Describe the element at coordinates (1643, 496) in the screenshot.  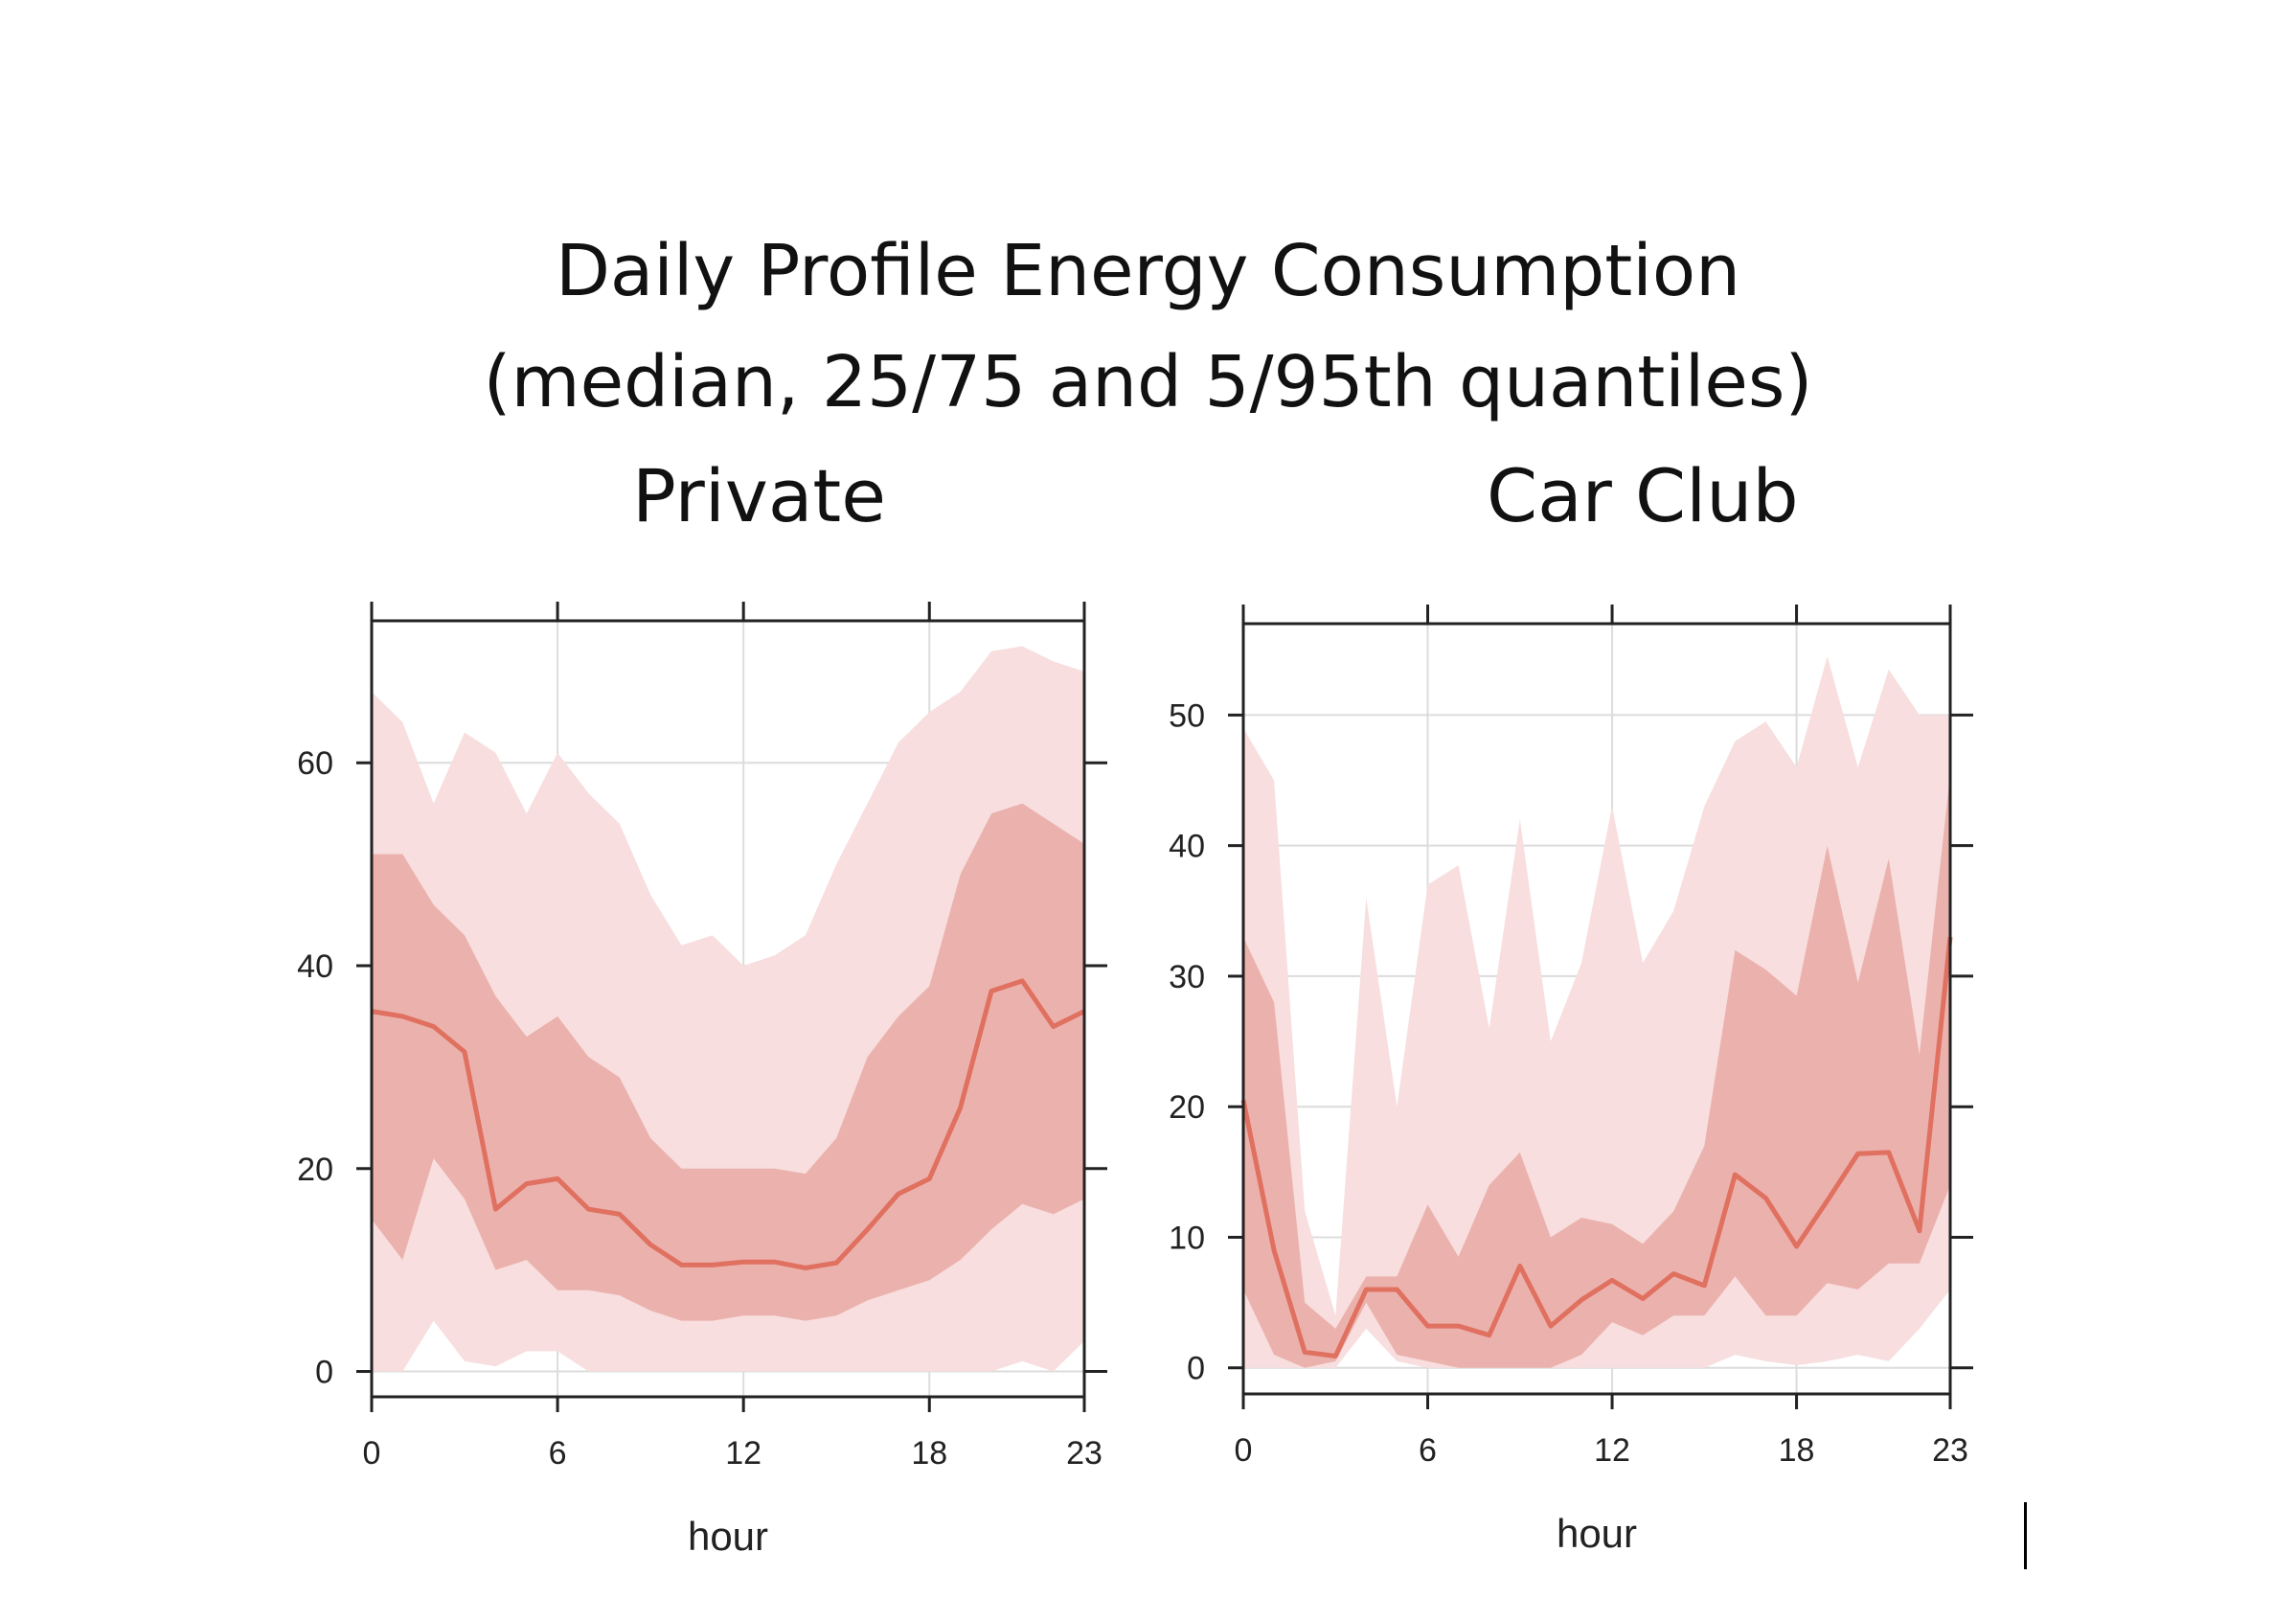
I see `panel-title-car-club: Car Club` at that location.